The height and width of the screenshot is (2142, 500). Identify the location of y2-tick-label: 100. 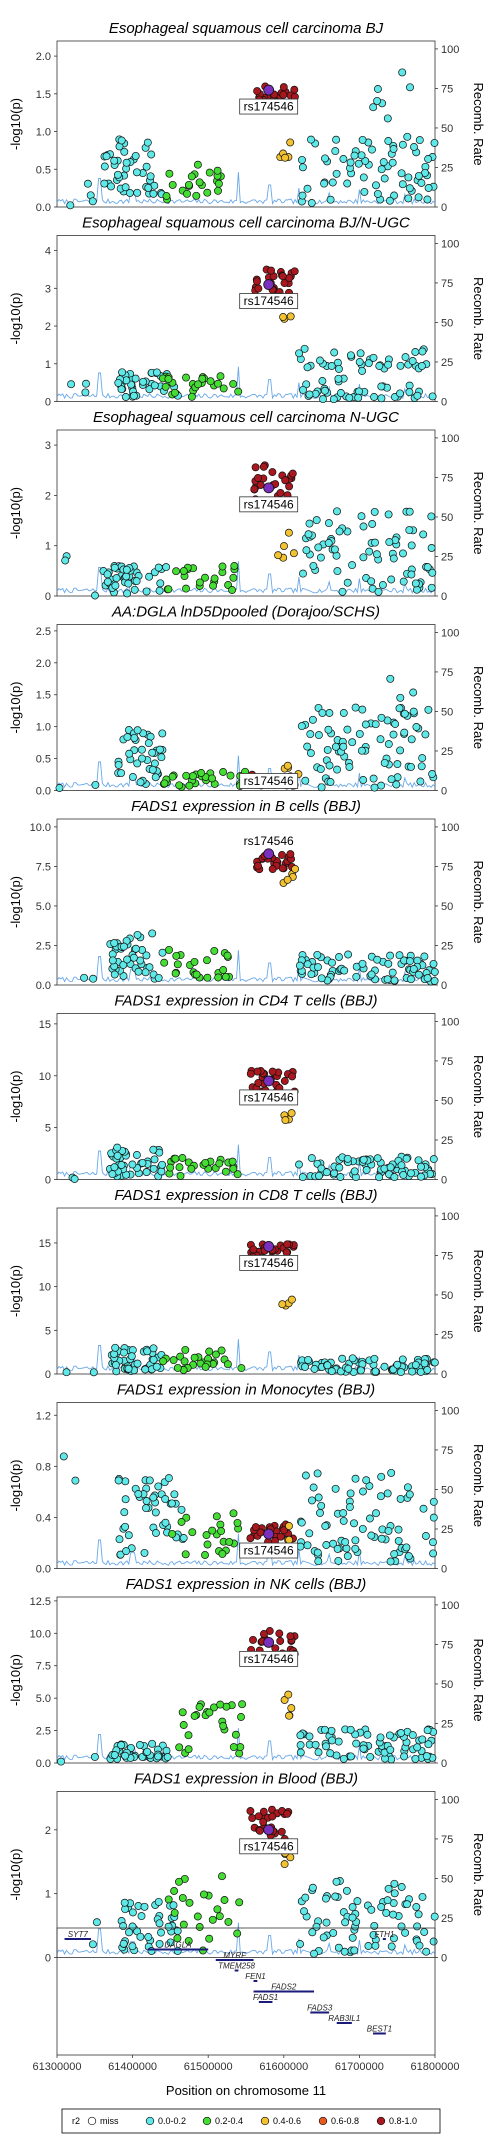
(450, 1800).